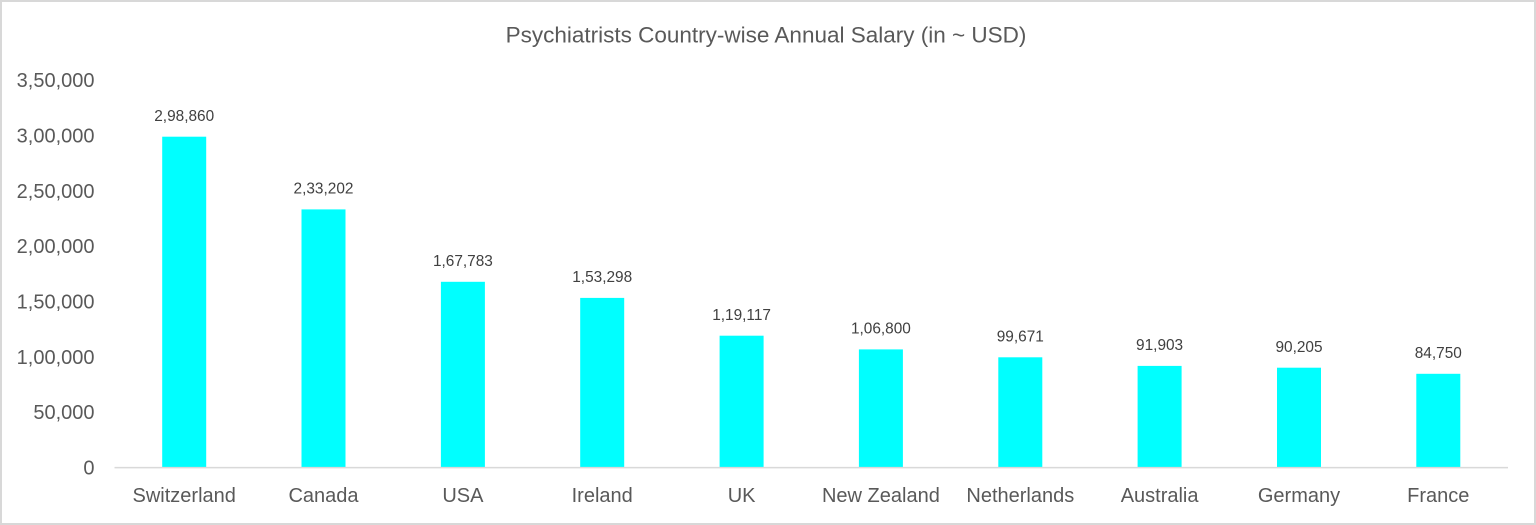 Image resolution: width=1536 pixels, height=525 pixels. Describe the element at coordinates (56, 358) in the screenshot. I see `svg-text: 1,00,000` at that location.